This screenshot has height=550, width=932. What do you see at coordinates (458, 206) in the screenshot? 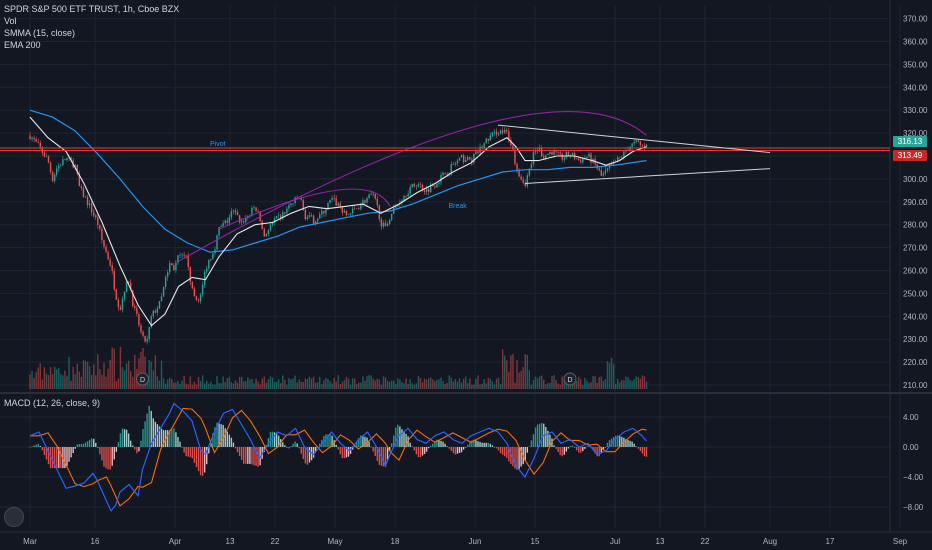
I see `break-label: Break` at bounding box center [458, 206].